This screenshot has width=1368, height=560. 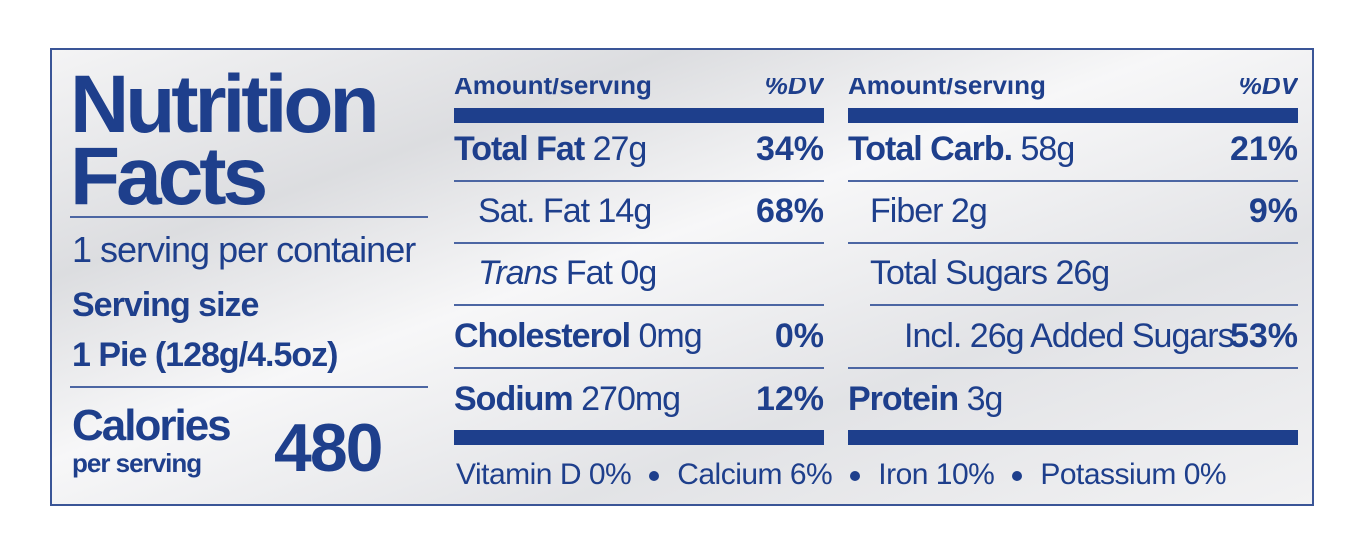 I want to click on calories-sub: per serving, so click(x=137, y=463).